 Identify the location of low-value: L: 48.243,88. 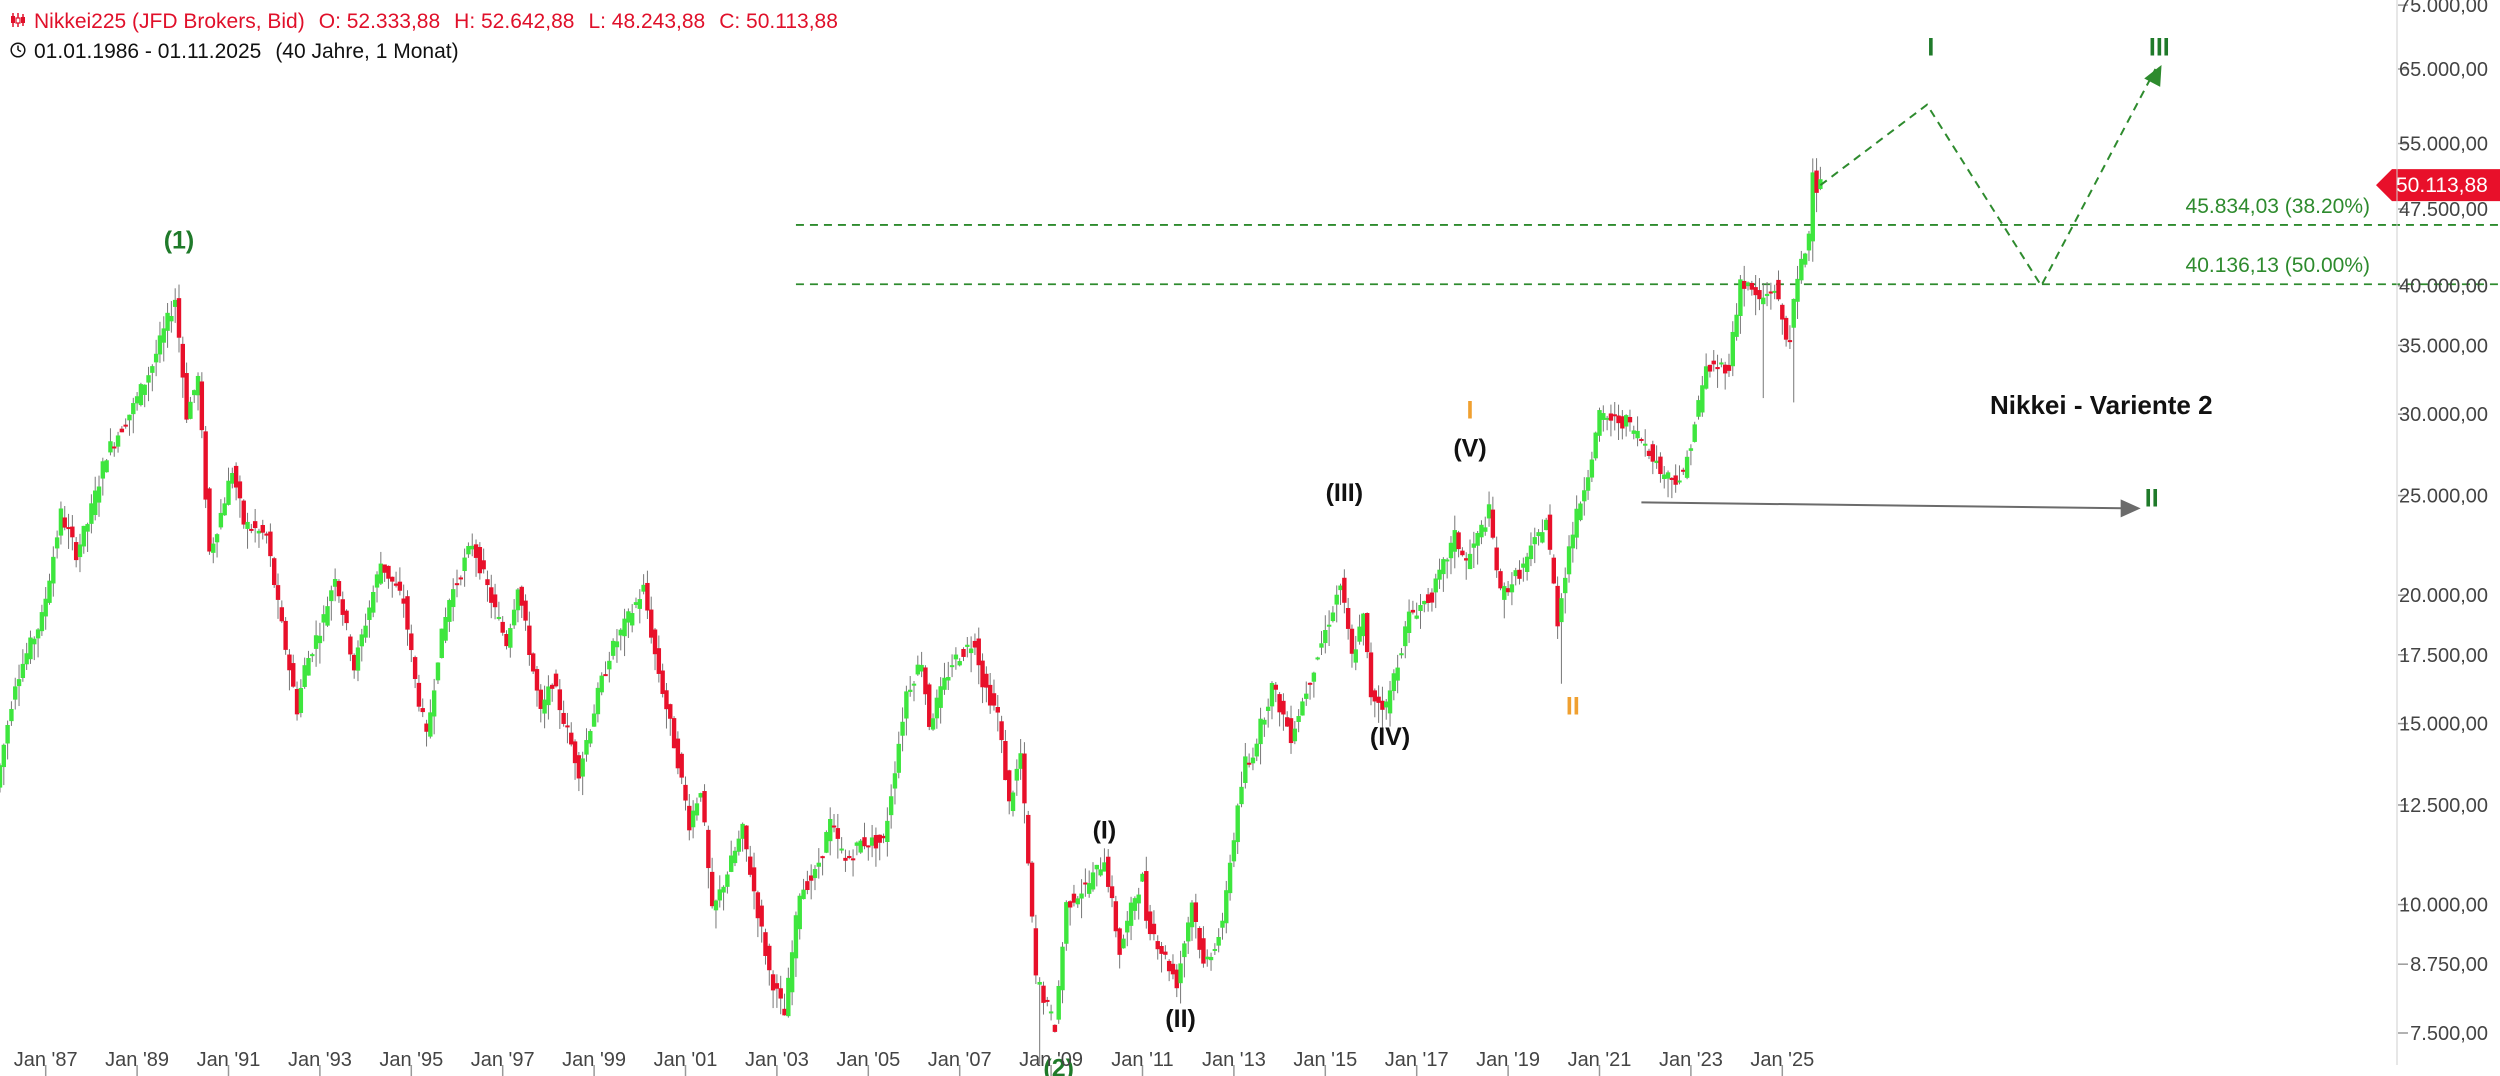
(647, 21).